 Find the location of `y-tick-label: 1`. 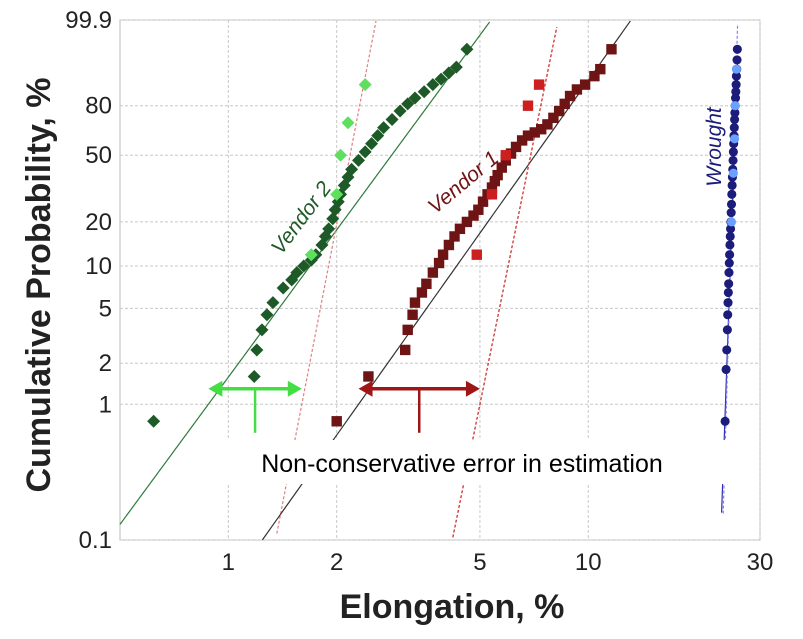

y-tick-label: 1 is located at coordinates (105, 404).